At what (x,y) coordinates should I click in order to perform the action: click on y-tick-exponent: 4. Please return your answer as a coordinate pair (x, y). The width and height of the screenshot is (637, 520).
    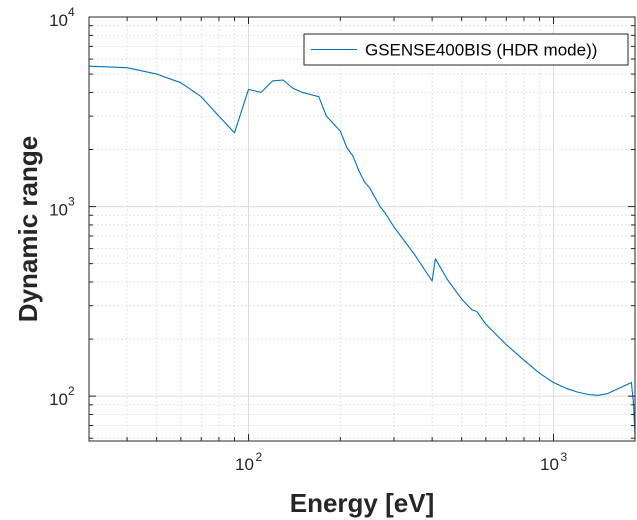
    Looking at the image, I should click on (71, 12).